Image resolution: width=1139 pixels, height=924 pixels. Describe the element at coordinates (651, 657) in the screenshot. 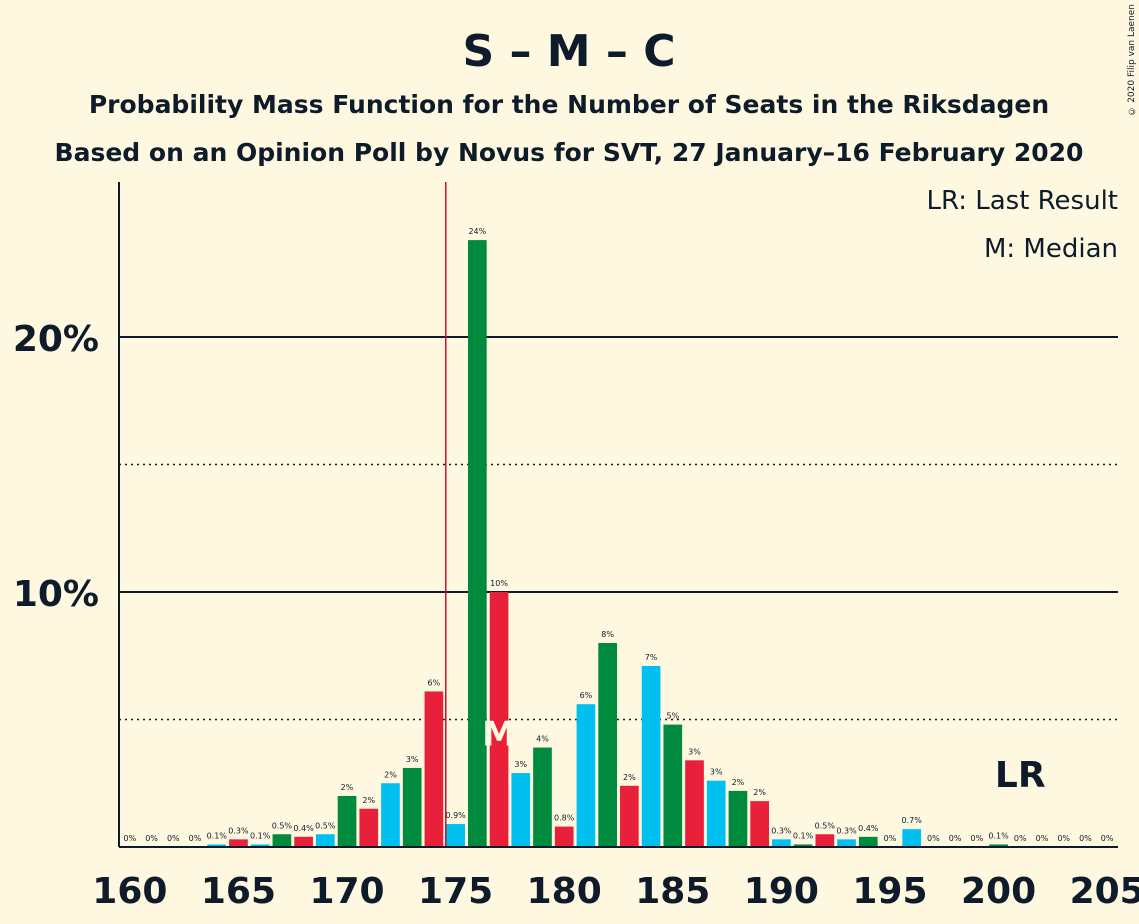

I see `bar-label: 7%` at that location.